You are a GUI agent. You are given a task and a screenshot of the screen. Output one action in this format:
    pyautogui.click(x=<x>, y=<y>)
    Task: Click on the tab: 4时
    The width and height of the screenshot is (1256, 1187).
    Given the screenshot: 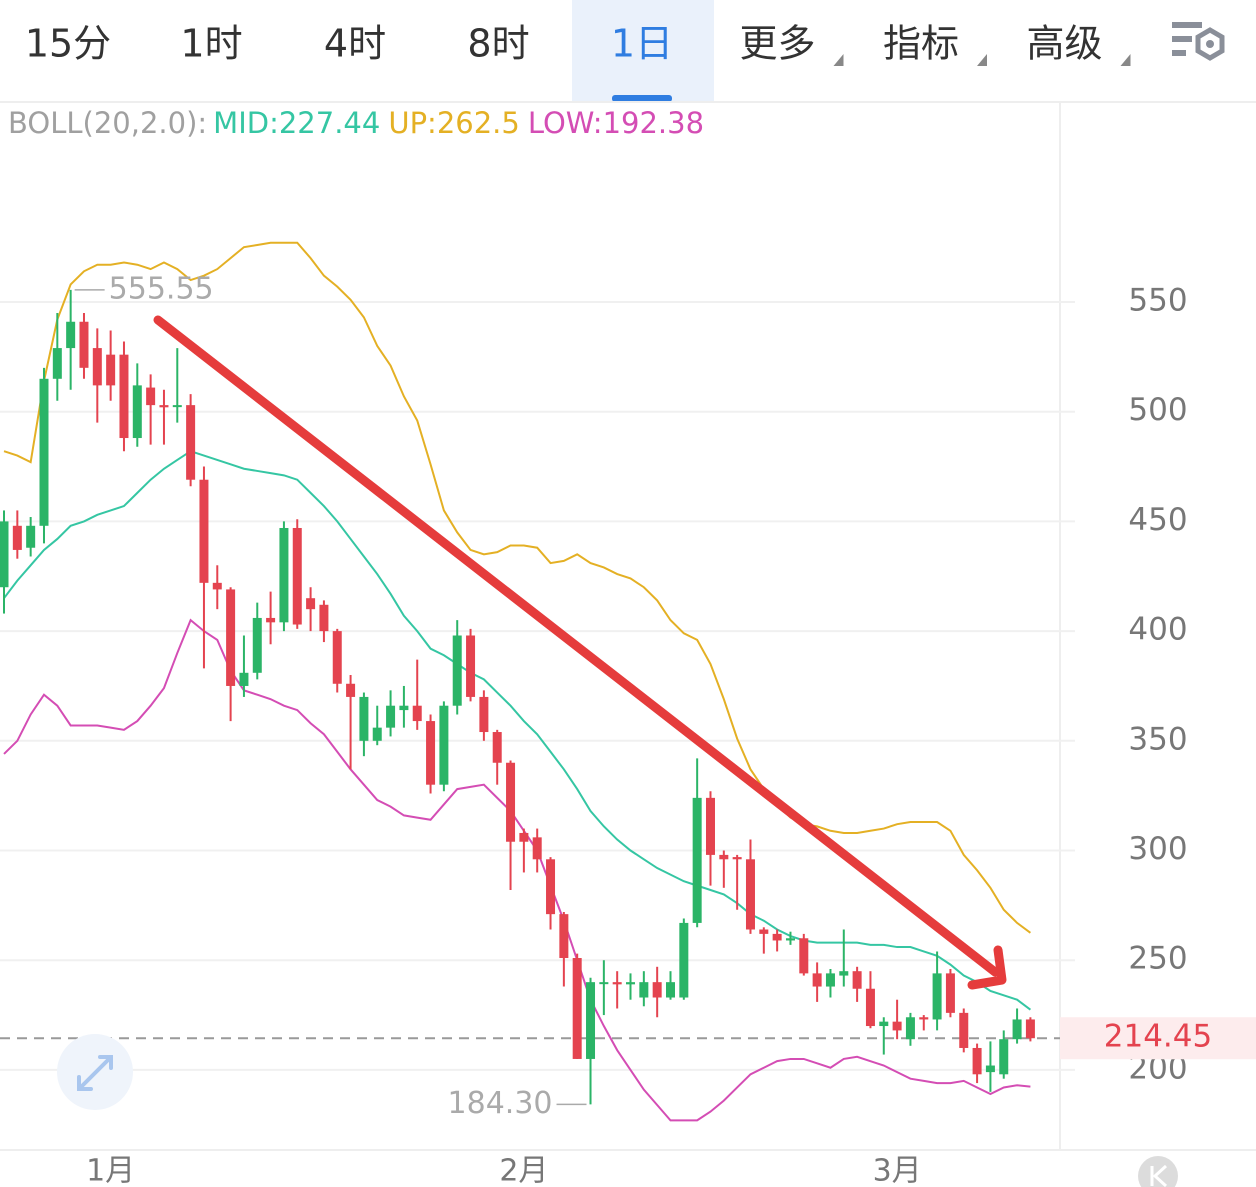 What is the action you would take?
    pyautogui.click(x=355, y=44)
    